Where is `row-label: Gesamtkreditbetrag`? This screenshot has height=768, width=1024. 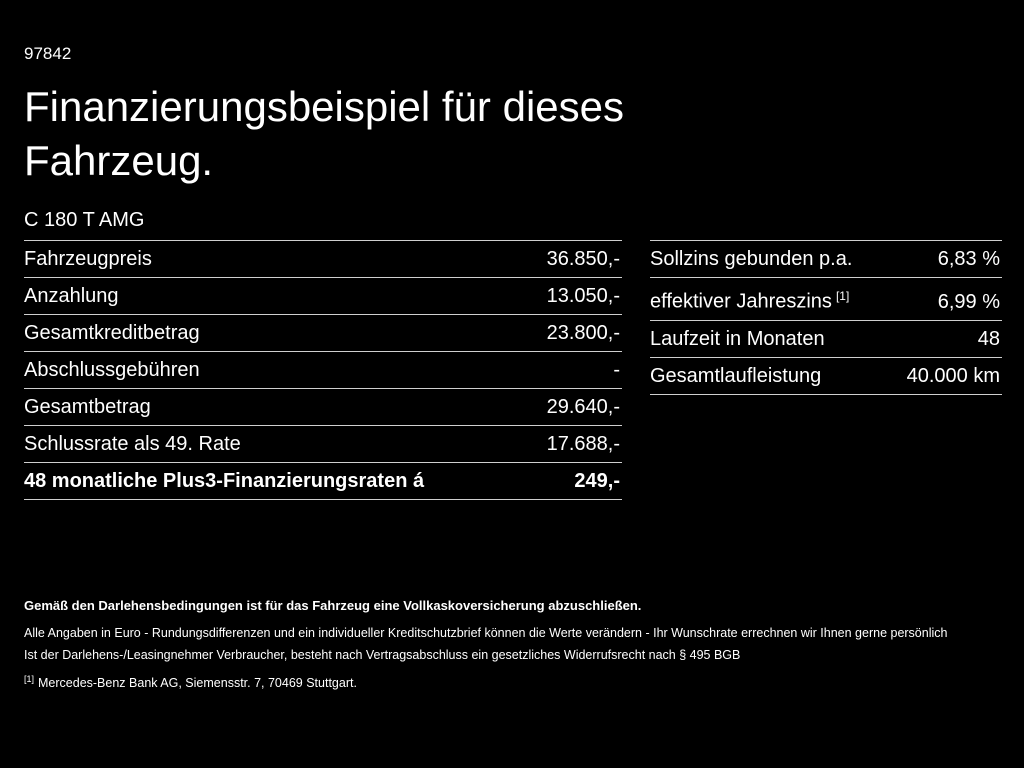
row-label: Gesamtkreditbetrag is located at coordinates (112, 333).